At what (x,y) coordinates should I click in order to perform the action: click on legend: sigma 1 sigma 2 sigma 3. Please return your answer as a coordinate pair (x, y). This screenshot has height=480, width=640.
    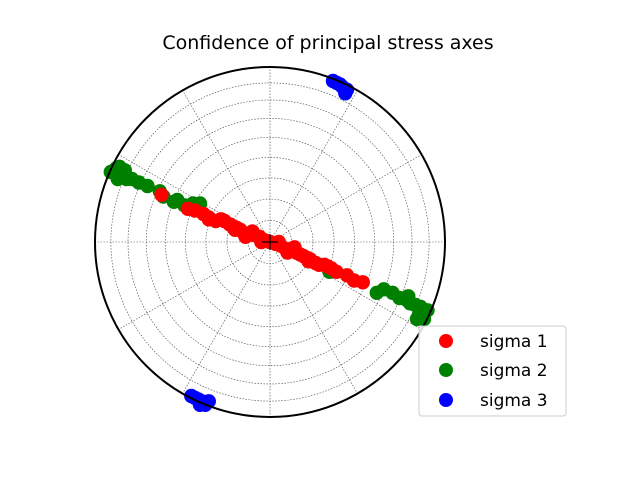
    Looking at the image, I should click on (492, 371).